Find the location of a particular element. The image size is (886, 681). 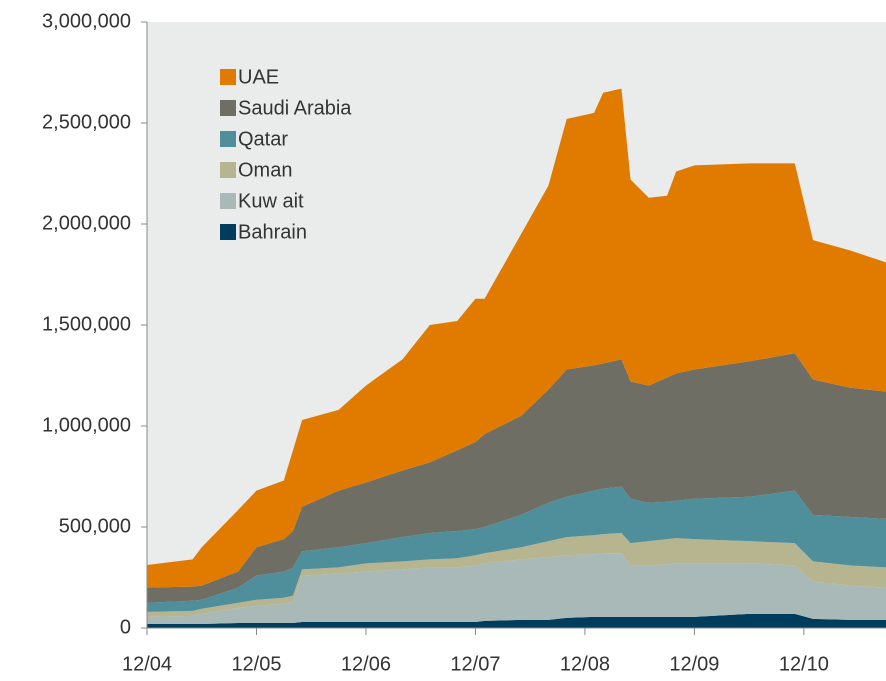

y-tick-label: 1,500,000 is located at coordinates (86, 324).